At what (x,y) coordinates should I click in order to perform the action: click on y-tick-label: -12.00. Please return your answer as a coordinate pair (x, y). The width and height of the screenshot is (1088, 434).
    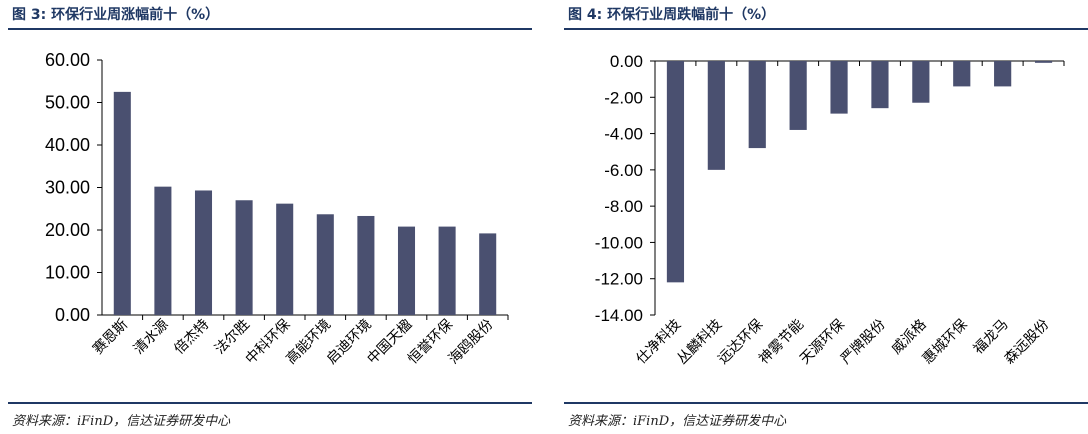
    Looking at the image, I should click on (619, 279).